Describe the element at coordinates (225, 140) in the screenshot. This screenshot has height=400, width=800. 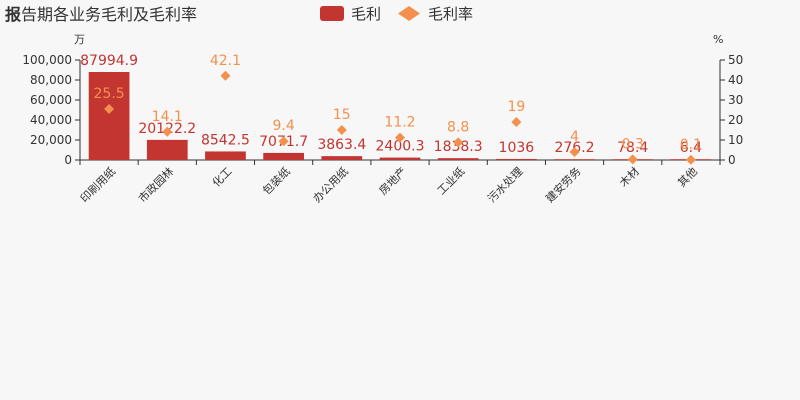
I see `bar-value-label: 8542.5` at that location.